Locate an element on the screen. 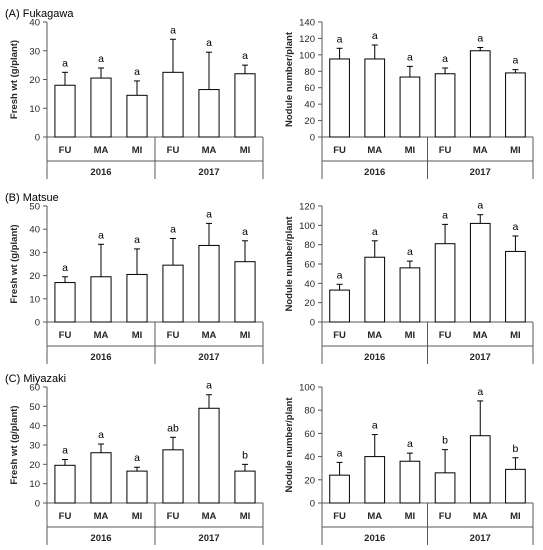  significance-letter: ab is located at coordinates (173, 428).